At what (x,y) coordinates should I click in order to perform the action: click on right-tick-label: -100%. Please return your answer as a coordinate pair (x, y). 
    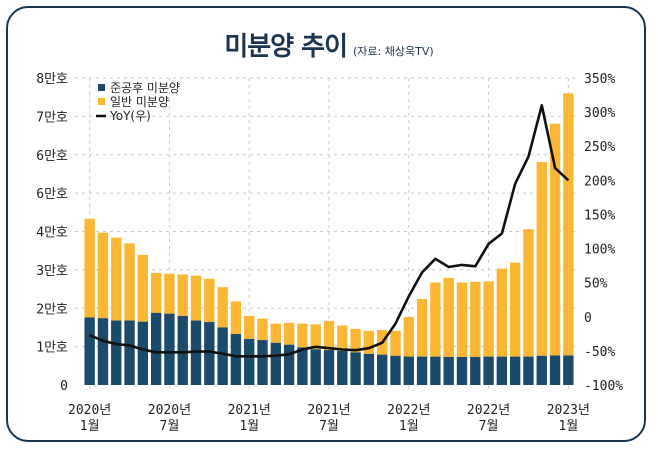
    Looking at the image, I should click on (603, 386).